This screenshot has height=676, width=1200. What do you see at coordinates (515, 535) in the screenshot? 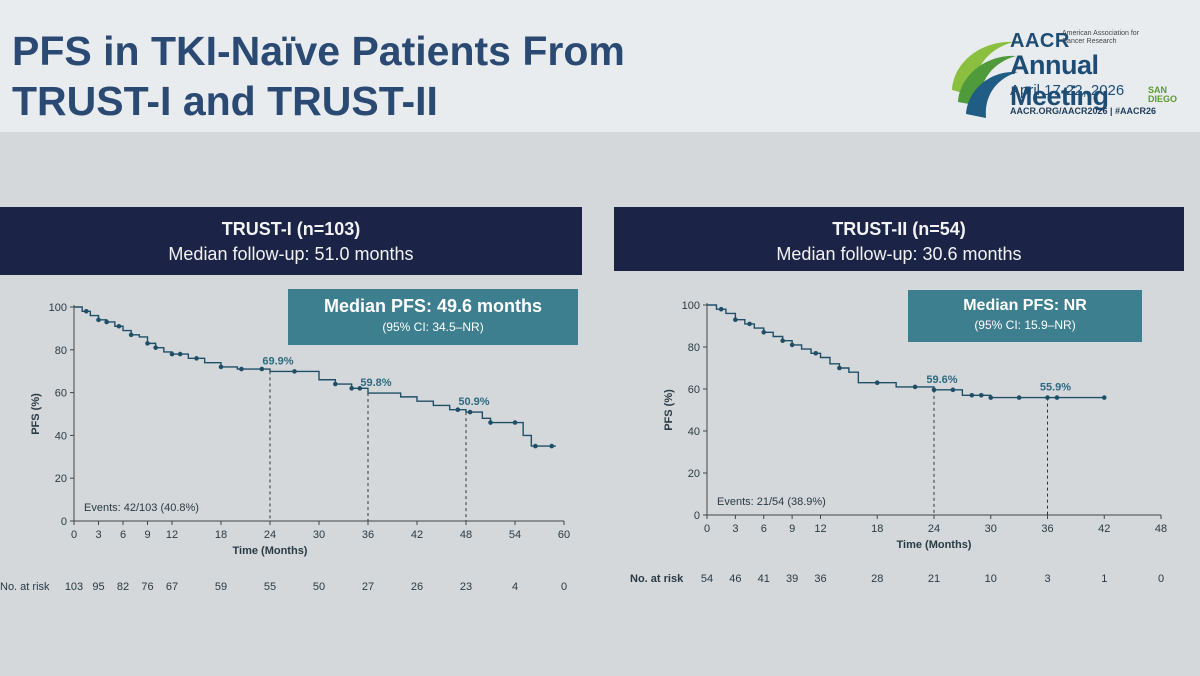
I see `trust1-x-tick-label: 54` at bounding box center [515, 535].